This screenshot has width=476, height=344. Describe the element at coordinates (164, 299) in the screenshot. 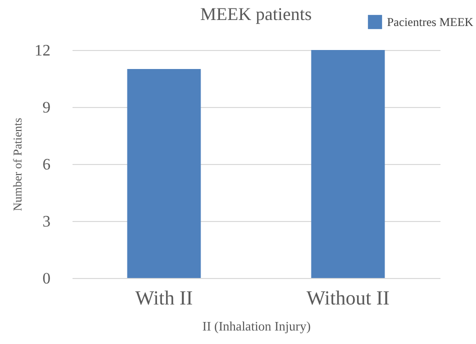

I see `x-tick-label: With II` at that location.